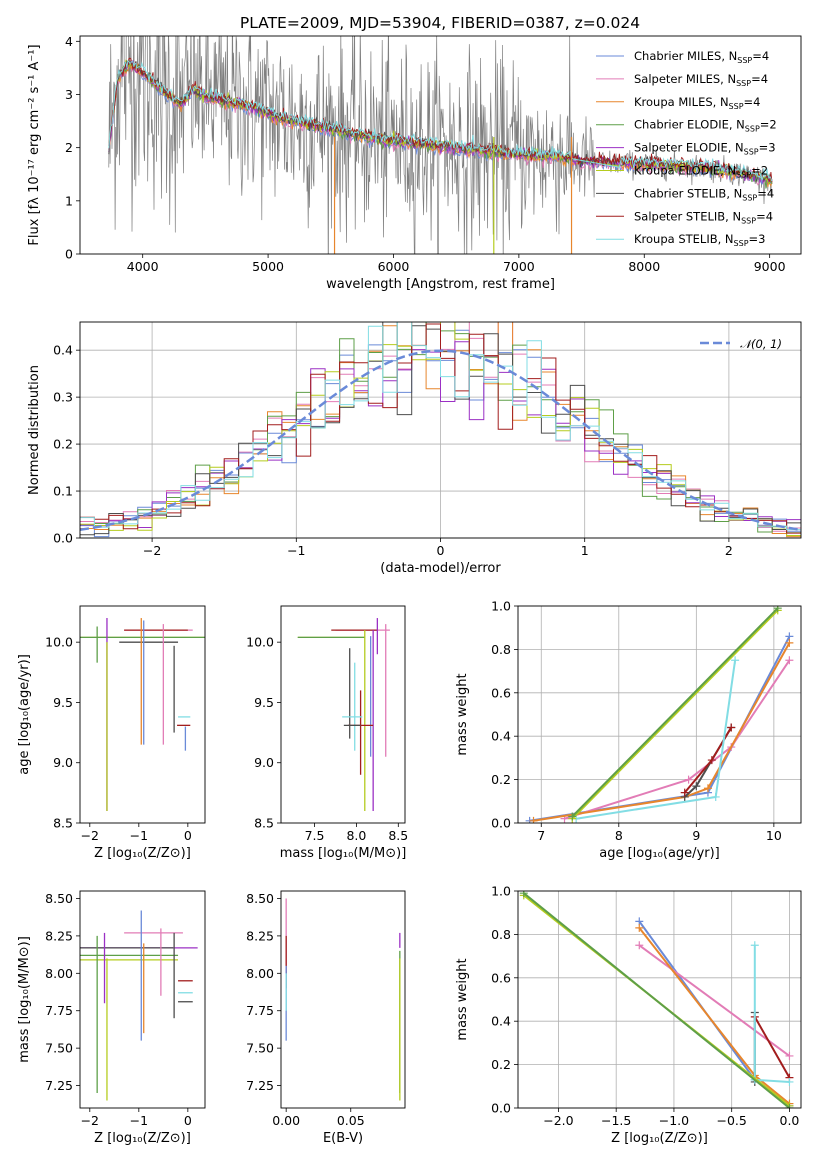 This screenshot has width=819, height=1174. Describe the element at coordinates (687, 216) in the screenshot. I see `legend-name: Salpeter STELIB, N` at that location.